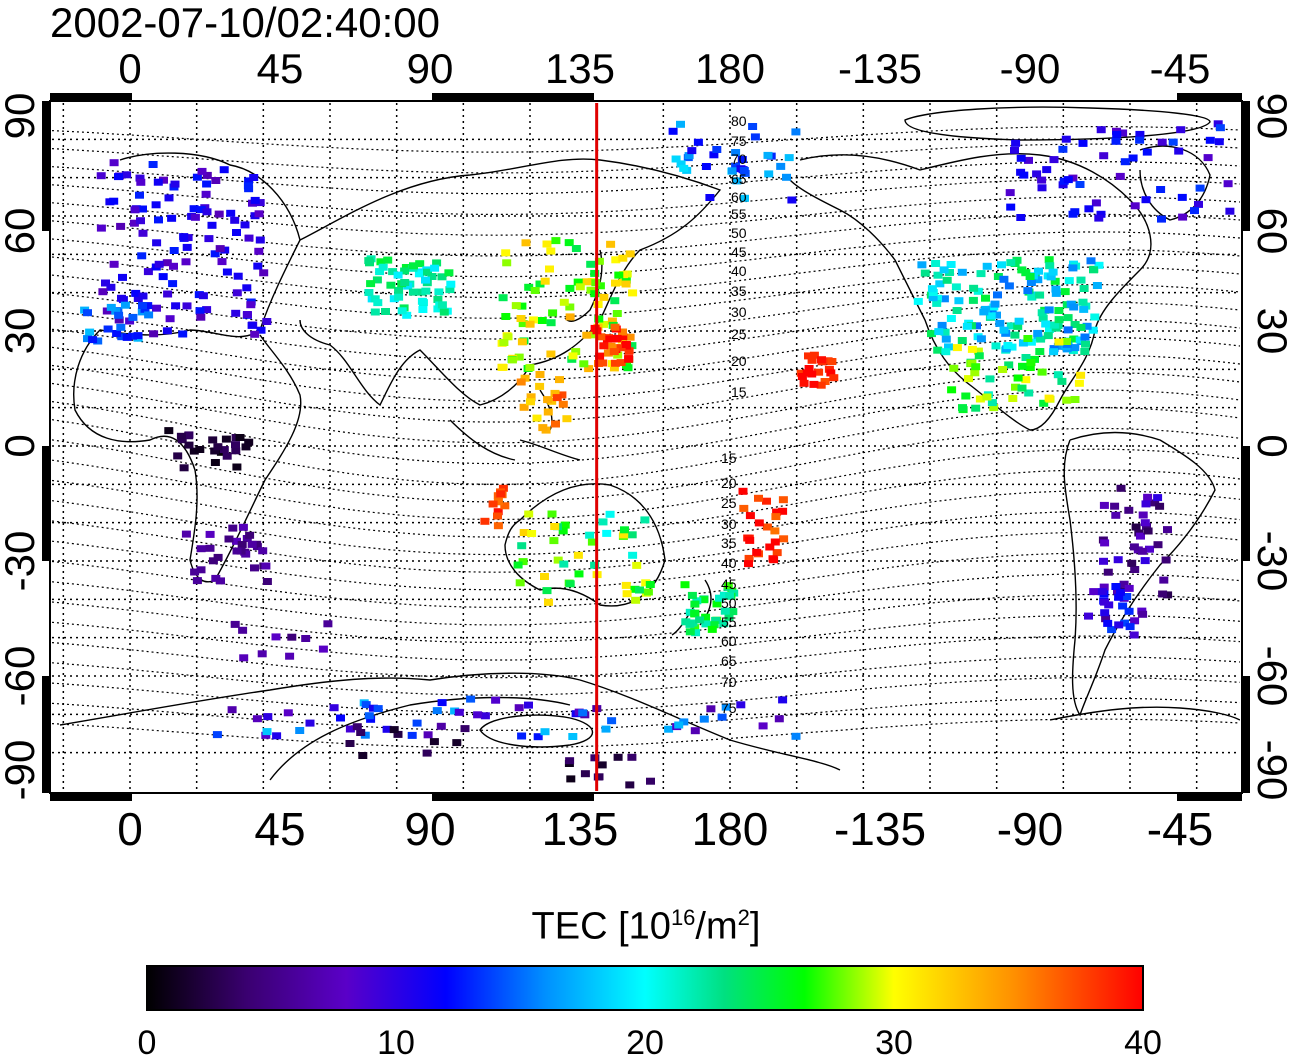 The width and height of the screenshot is (1292, 1057). Describe the element at coordinates (21, 331) in the screenshot. I see `left-lat-tick: 30` at that location.